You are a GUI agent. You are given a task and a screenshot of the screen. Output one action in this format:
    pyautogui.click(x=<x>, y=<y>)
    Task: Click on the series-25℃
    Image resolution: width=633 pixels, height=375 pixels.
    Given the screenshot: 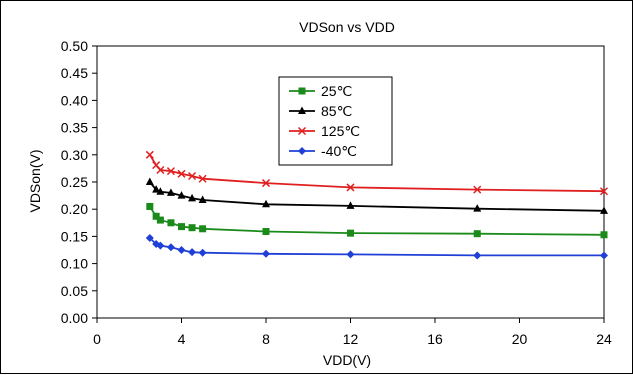 What is the action you would take?
    pyautogui.click(x=377, y=220)
    